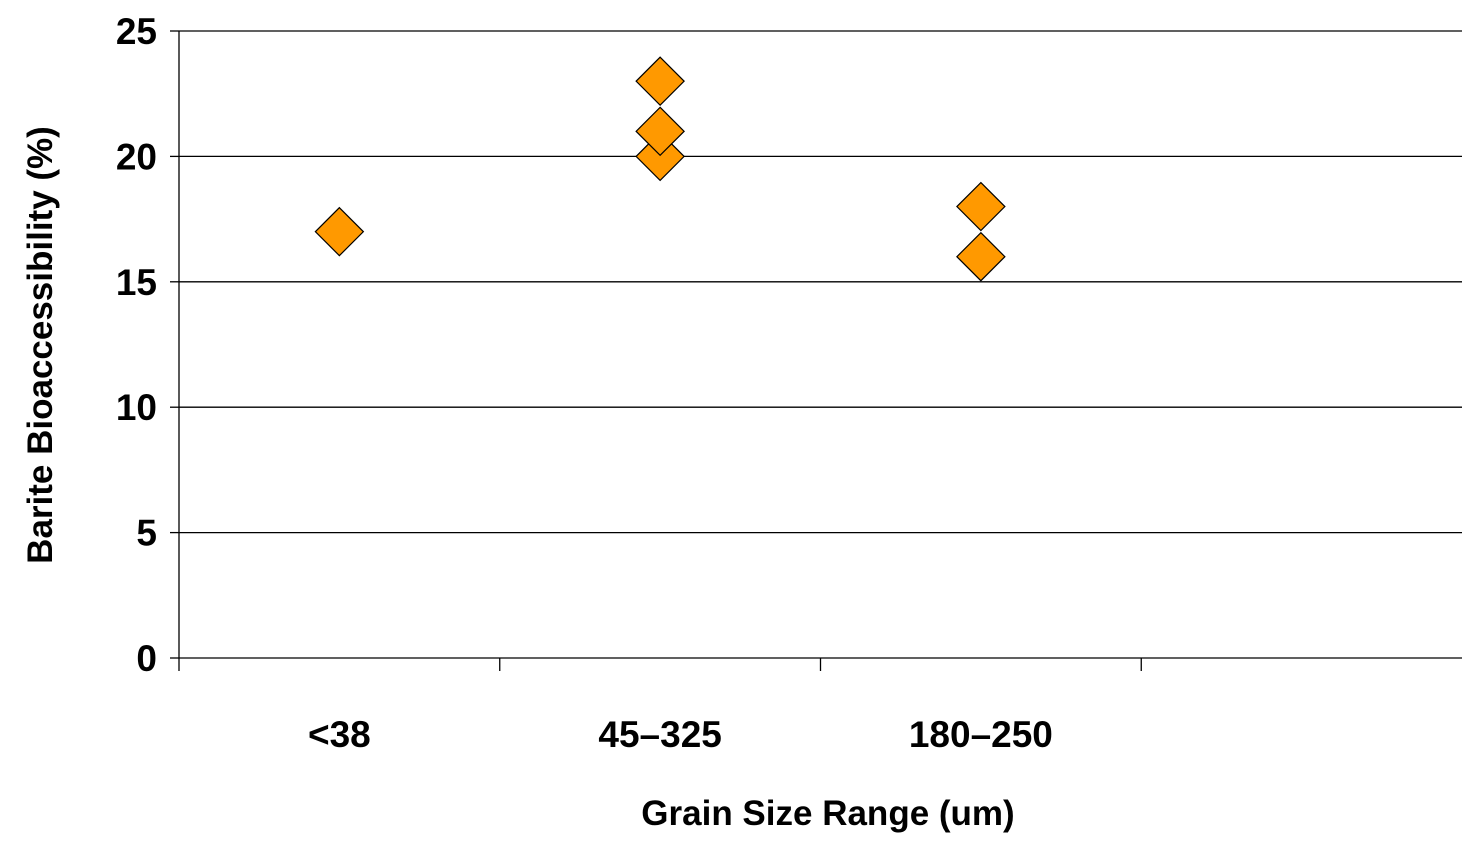 Image resolution: width=1462 pixels, height=844 pixels. I want to click on y-tick-label: 0, so click(146, 658).